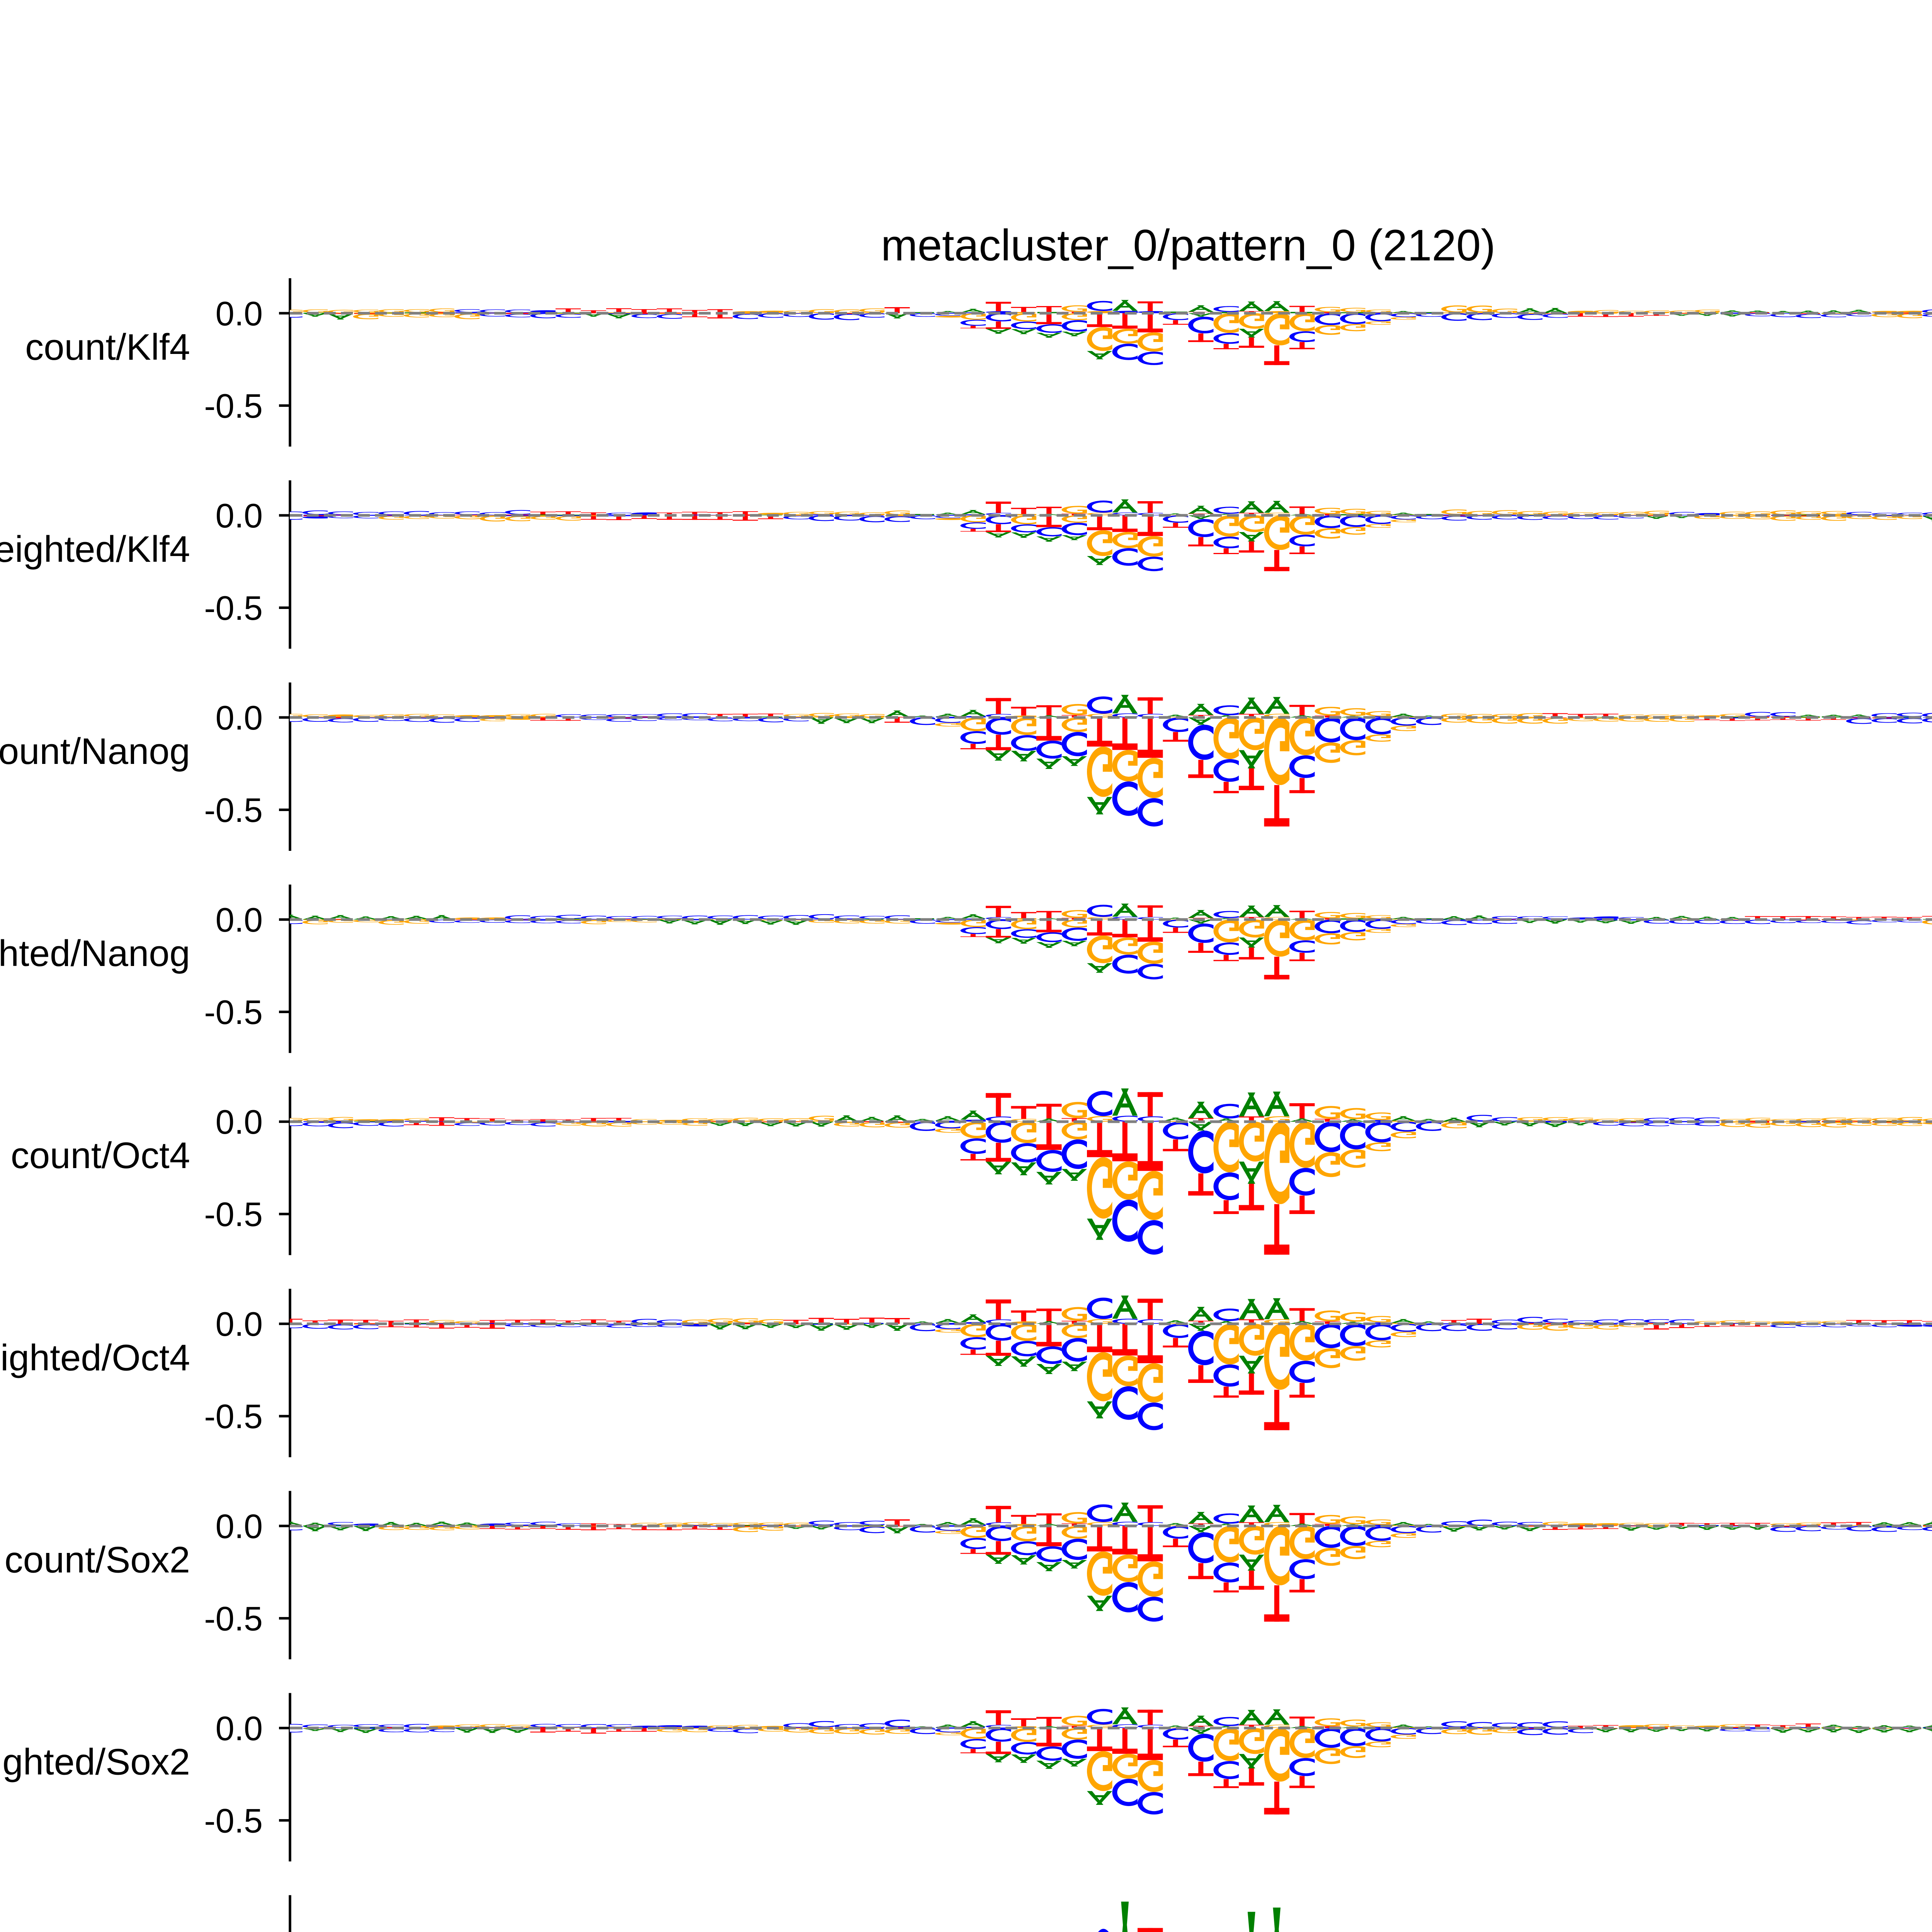  I want to click on svg-text: count/Nanog, so click(95, 752).